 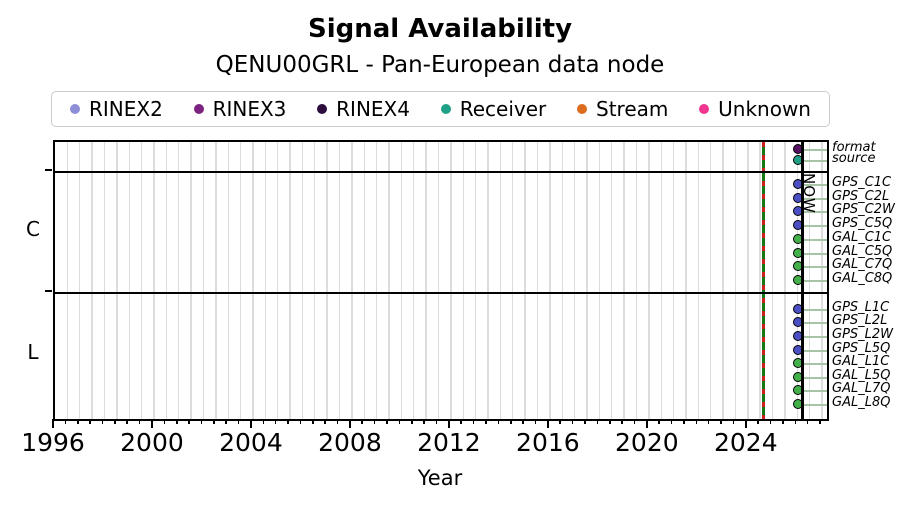 I want to click on row-label-GAL_L7Q: GAL_L7Q, so click(x=861, y=388).